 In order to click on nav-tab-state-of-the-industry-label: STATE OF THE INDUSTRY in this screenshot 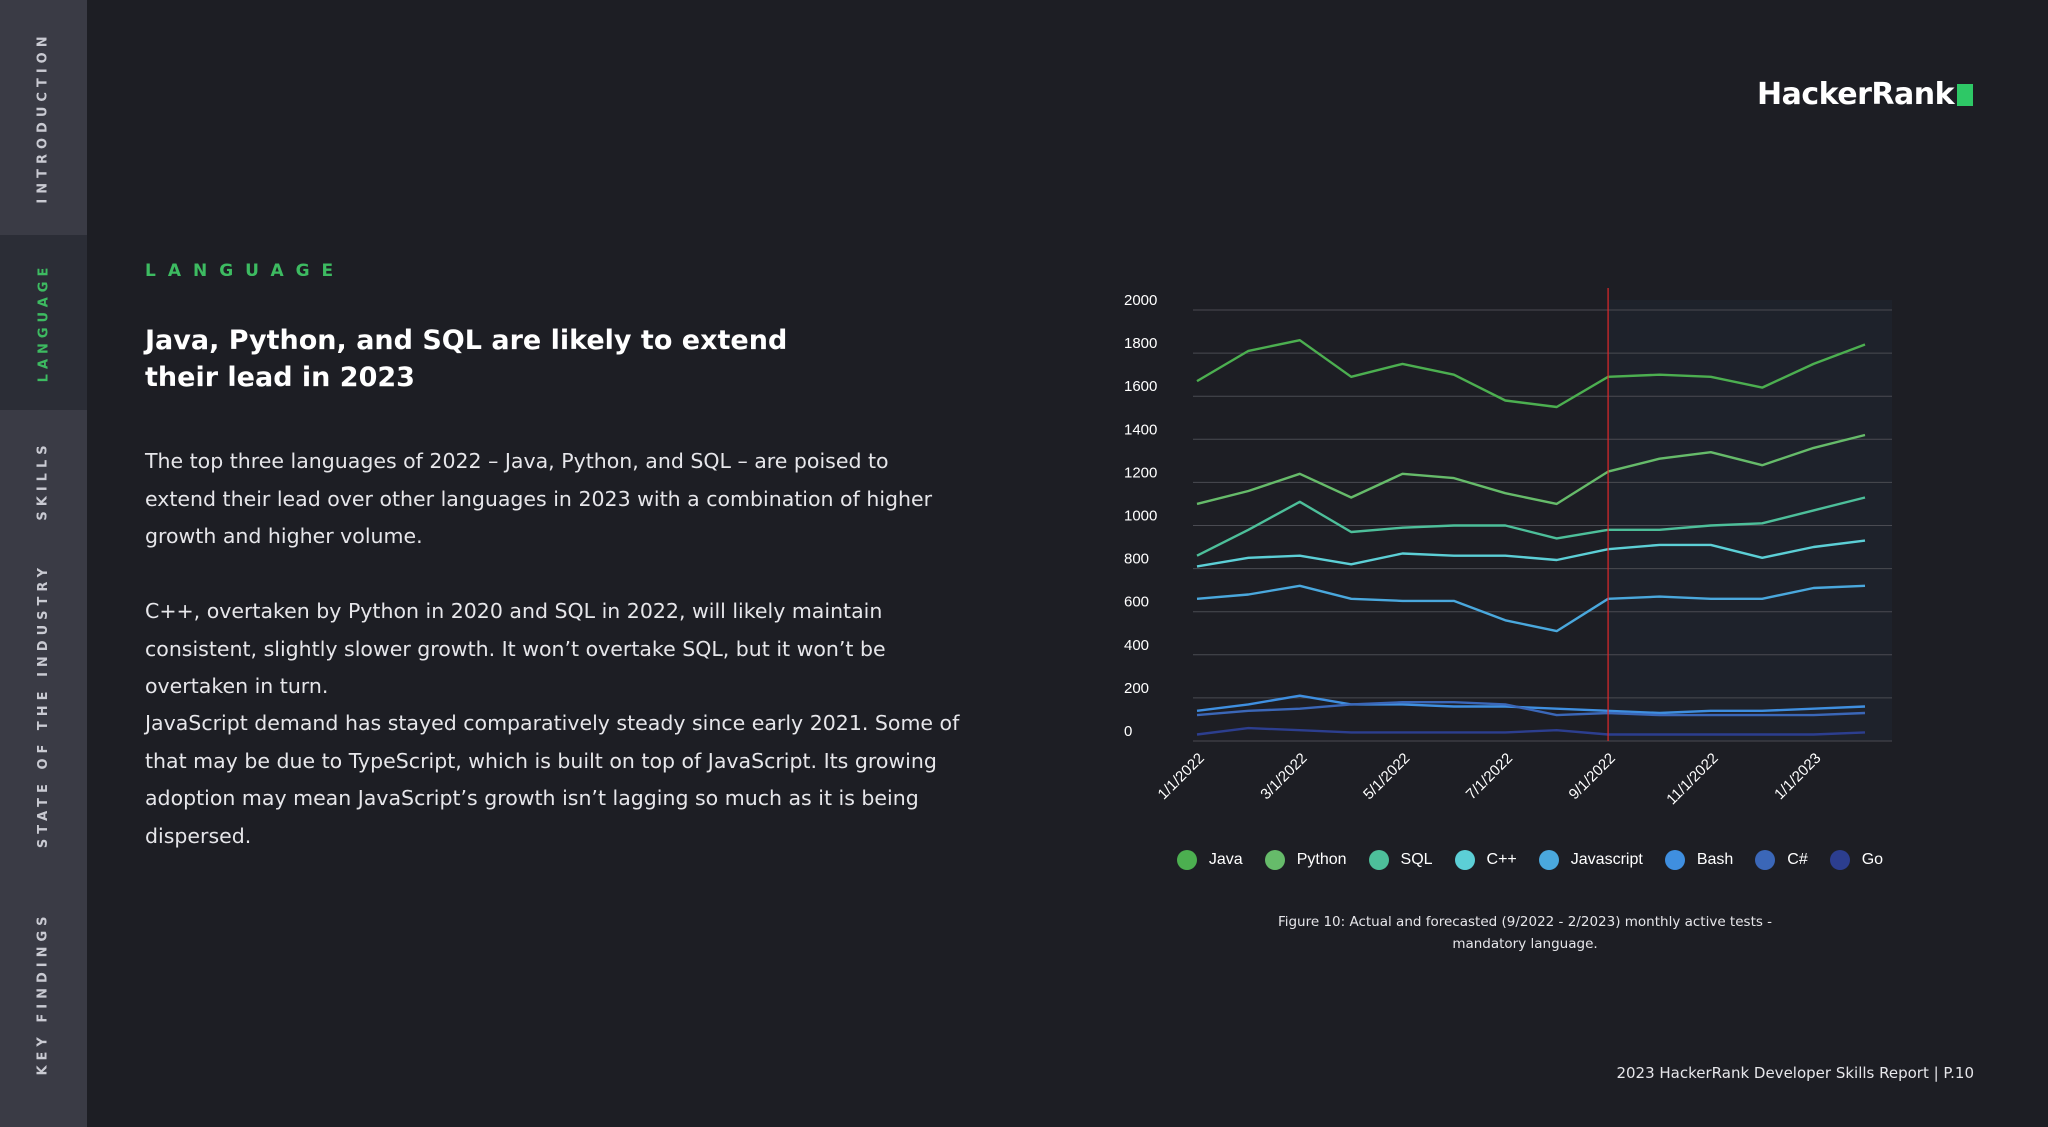, I will do `click(44, 705)`.